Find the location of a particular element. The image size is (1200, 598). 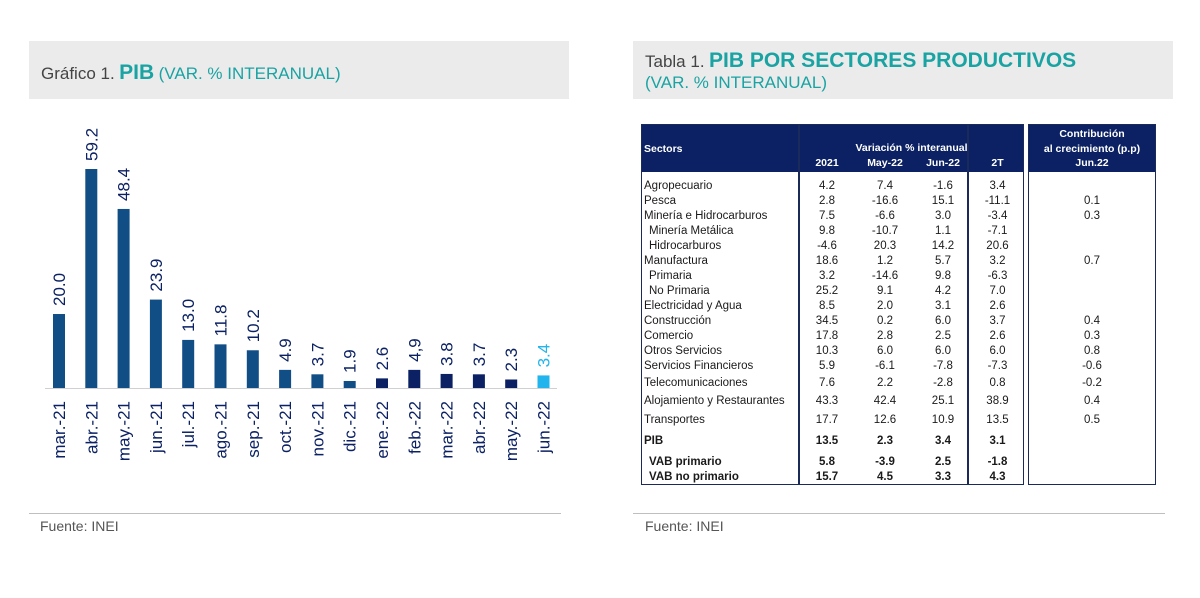

bar-oct.-21 is located at coordinates (285, 378).